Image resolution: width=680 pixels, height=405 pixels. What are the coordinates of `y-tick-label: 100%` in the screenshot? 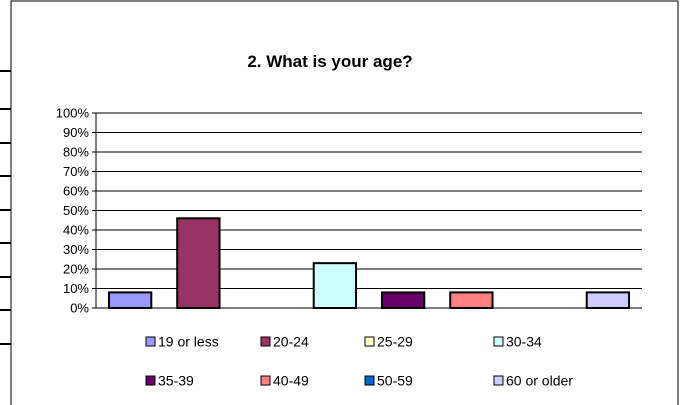 It's located at (73, 113).